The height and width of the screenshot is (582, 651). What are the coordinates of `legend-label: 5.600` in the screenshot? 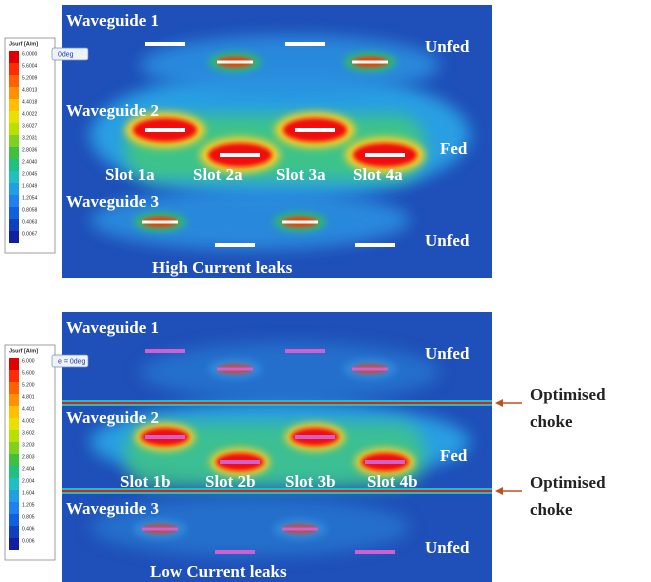 It's located at (28, 373).